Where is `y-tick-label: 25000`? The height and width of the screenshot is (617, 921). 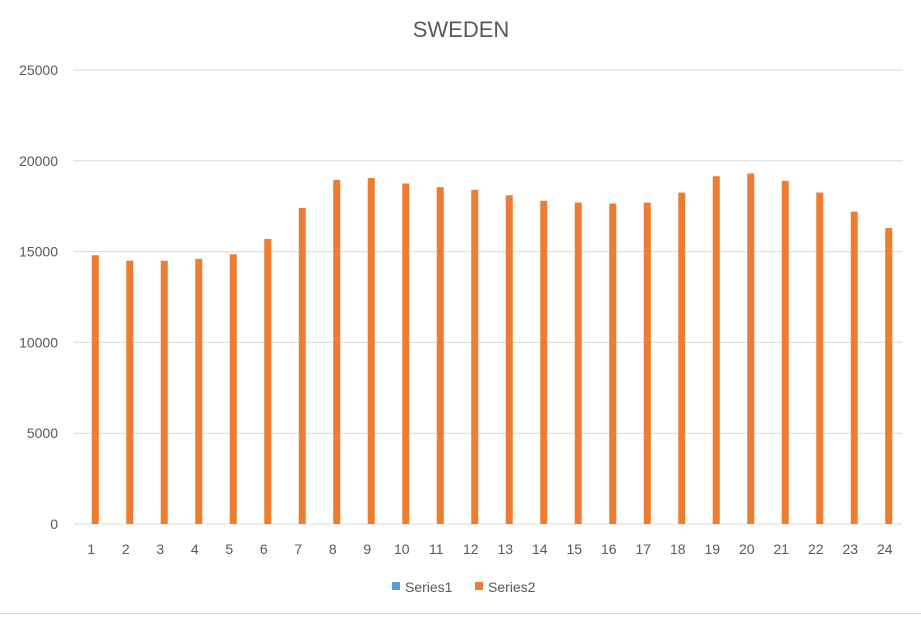 y-tick-label: 25000 is located at coordinates (38, 70).